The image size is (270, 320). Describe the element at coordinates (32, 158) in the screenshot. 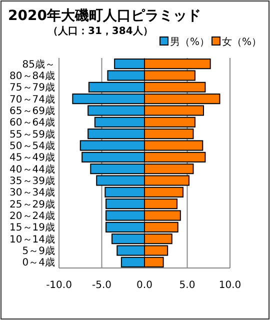

I see `y-tick-label: 45～49歳` at that location.